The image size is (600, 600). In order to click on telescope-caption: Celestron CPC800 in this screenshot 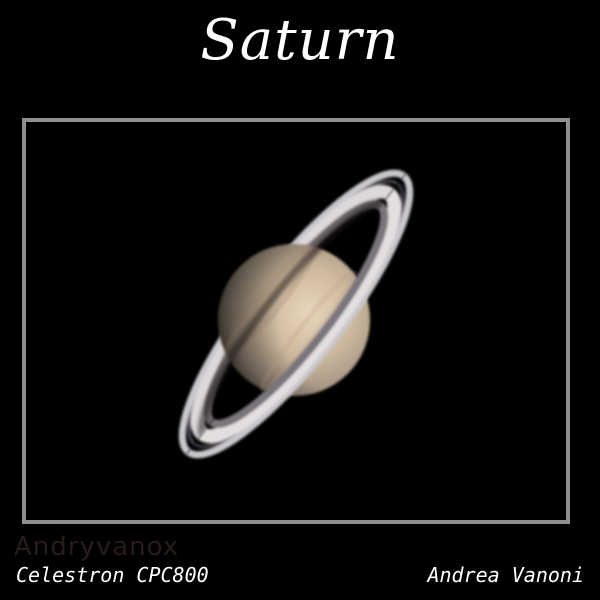, I will do `click(112, 575)`.